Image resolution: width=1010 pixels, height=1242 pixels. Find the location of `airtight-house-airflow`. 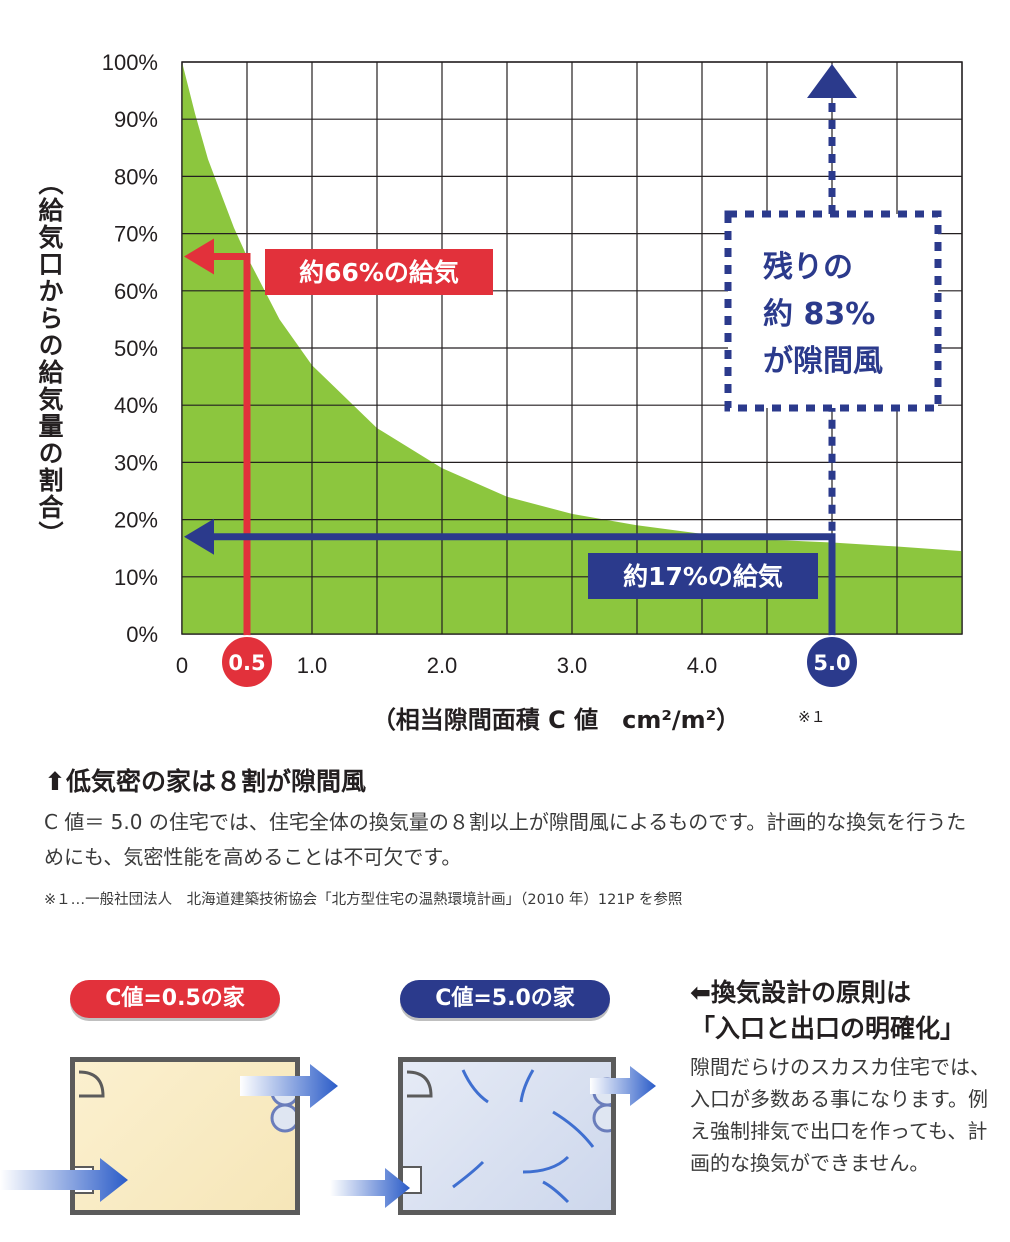

airtight-house-airflow is located at coordinates (169, 1133).